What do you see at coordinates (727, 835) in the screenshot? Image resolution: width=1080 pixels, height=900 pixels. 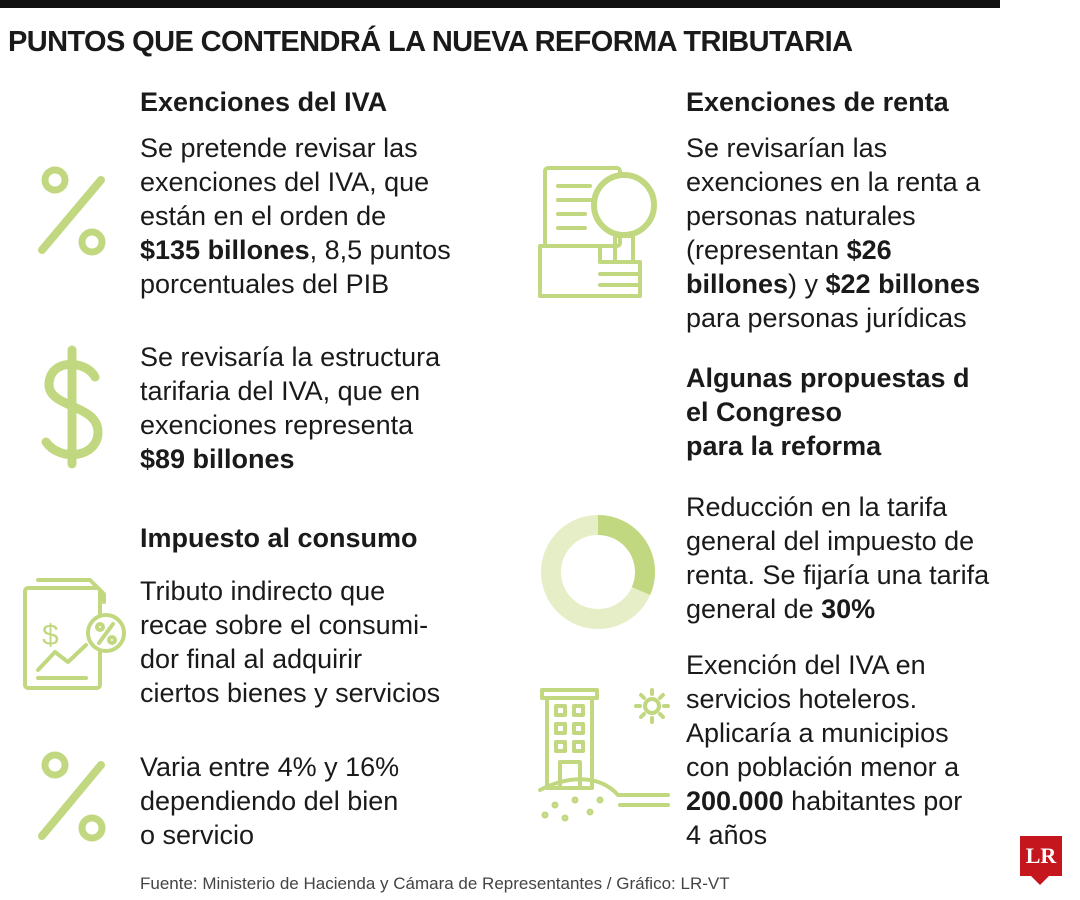 I see `text-line: 4 años` at bounding box center [727, 835].